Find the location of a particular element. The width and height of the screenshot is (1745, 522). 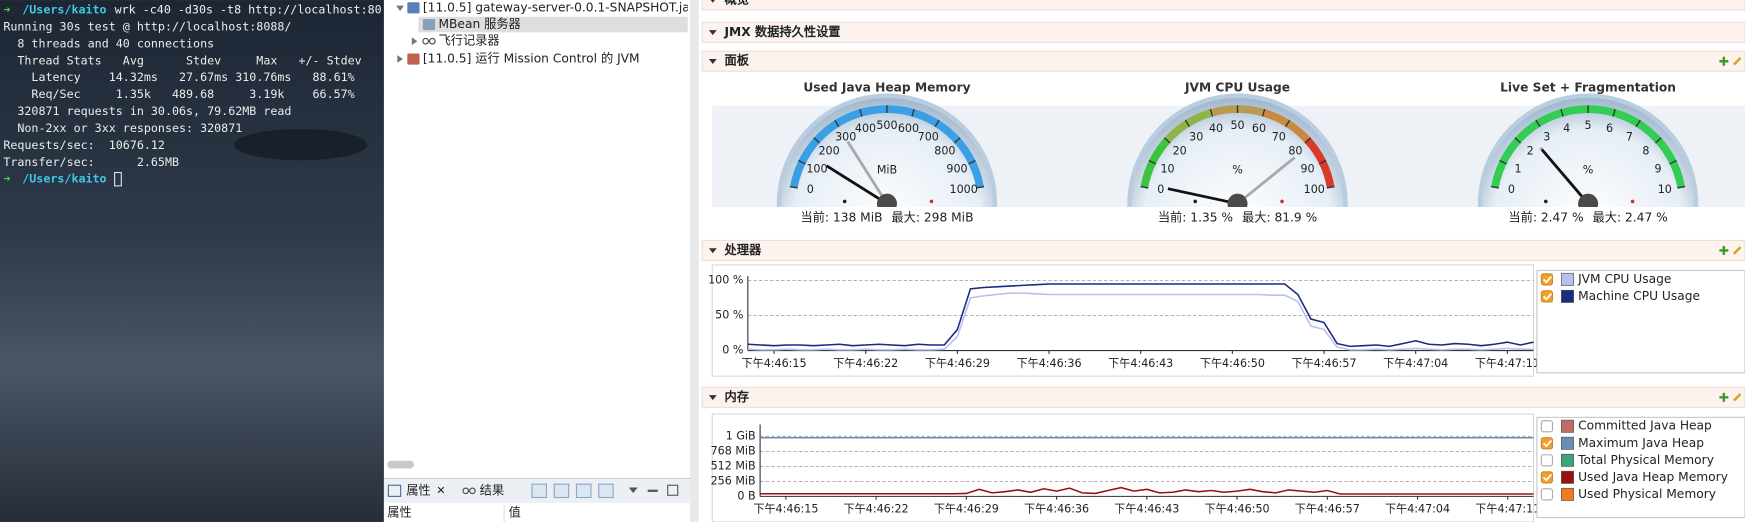

tree-item: MBean 服务器 is located at coordinates (479, 23).